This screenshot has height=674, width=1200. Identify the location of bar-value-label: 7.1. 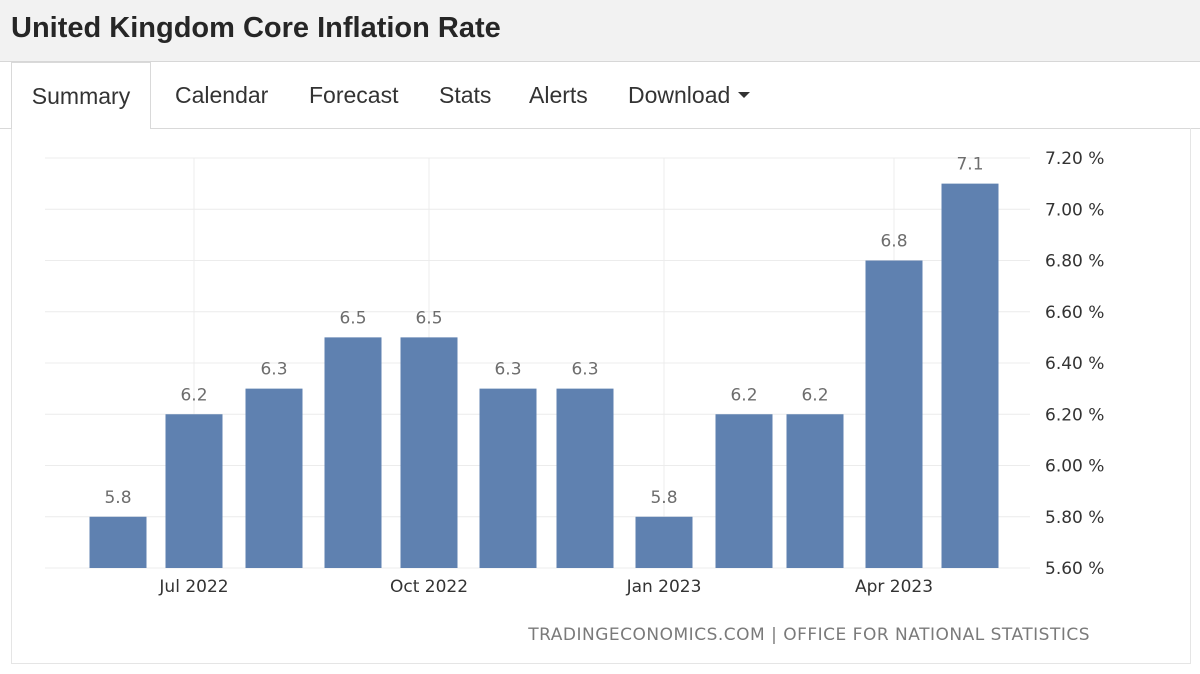
(969, 165).